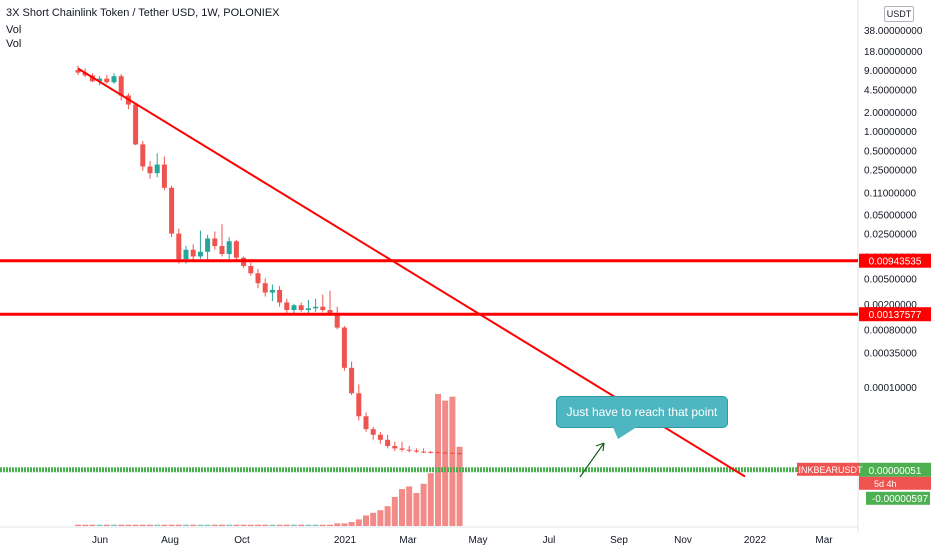 The height and width of the screenshot is (550, 932). Describe the element at coordinates (626, 432) in the screenshot. I see `annotation-callout-tail` at that location.